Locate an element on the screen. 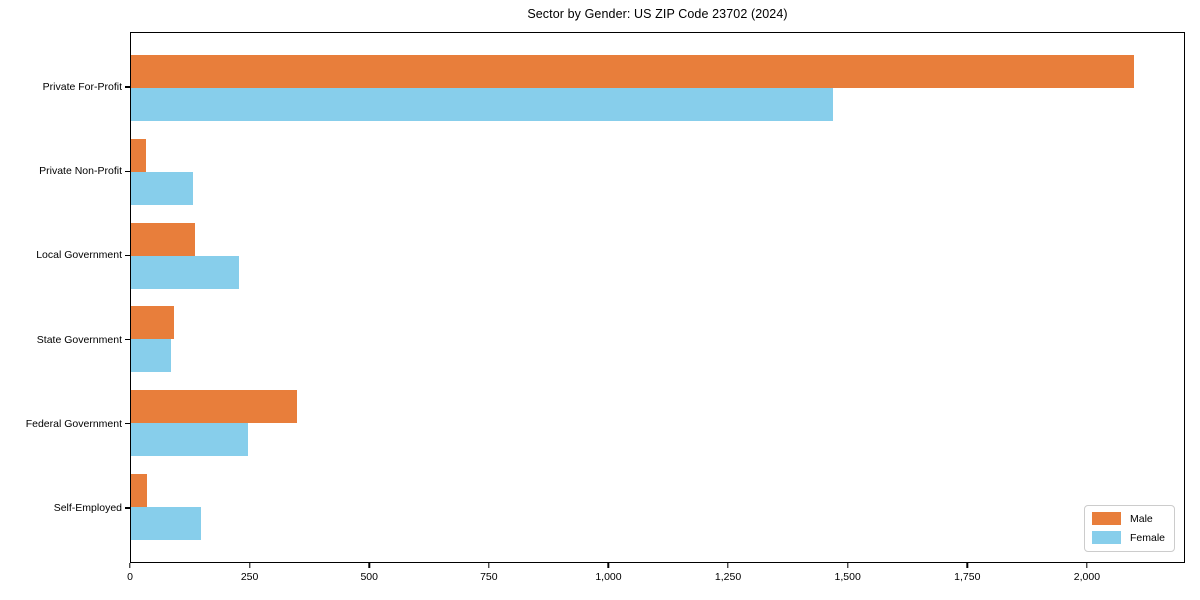 This screenshot has height=600, width=1200. y-tick-label-4: Federal Government is located at coordinates (65, 424).